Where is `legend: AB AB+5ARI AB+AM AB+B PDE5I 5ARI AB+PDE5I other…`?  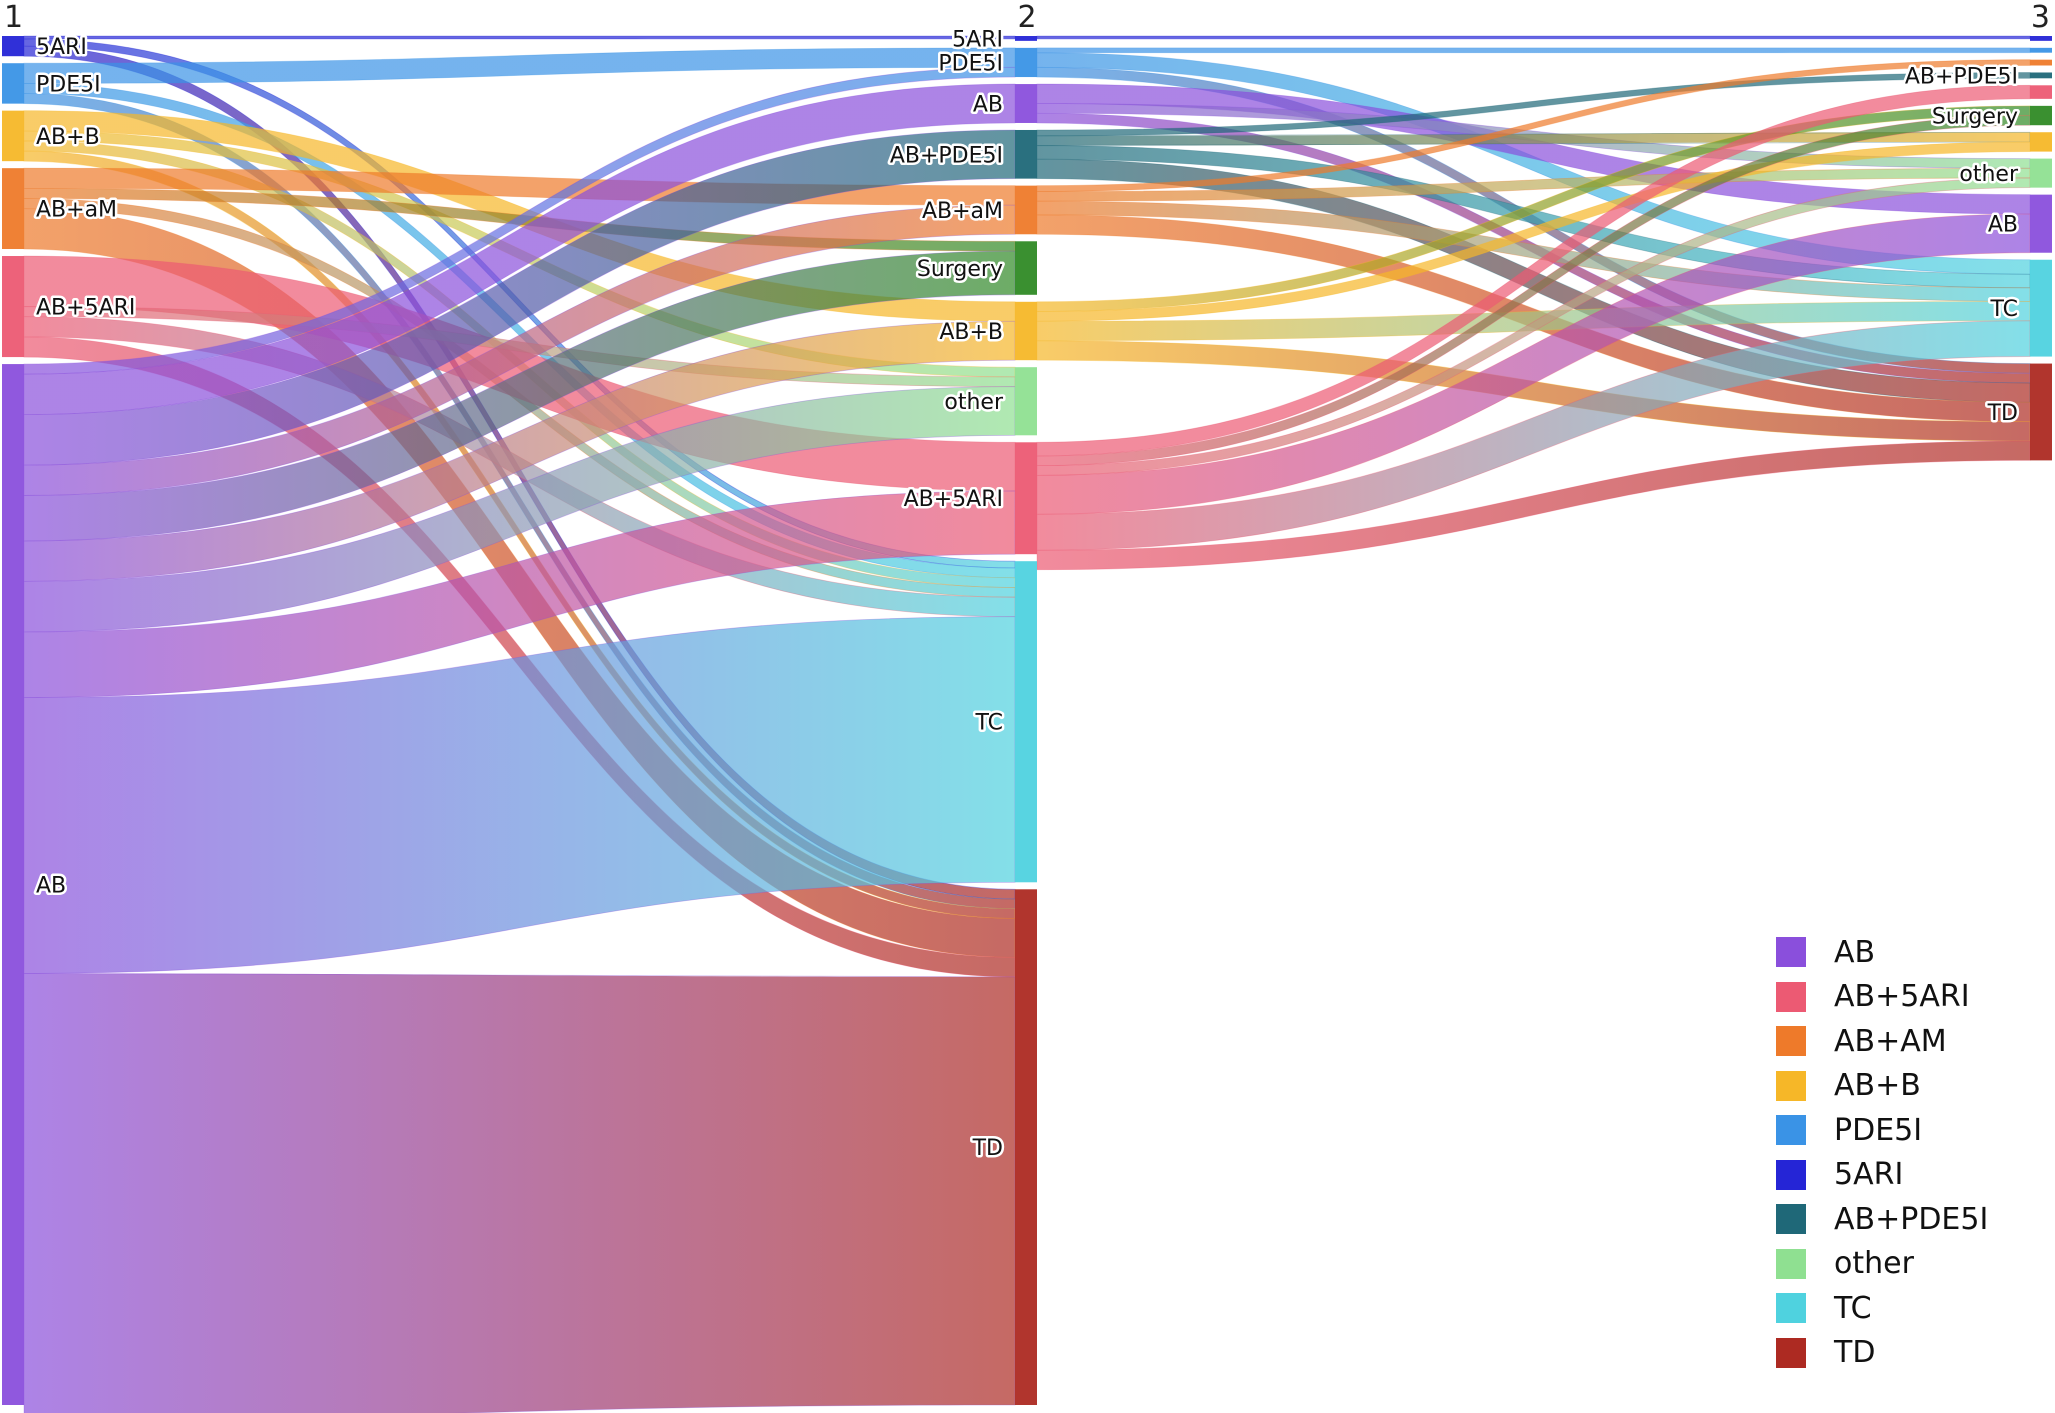 legend: AB AB+5ARI AB+AM AB+B PDE5I 5ARI AB+PDE5I other… is located at coordinates (1882, 1152).